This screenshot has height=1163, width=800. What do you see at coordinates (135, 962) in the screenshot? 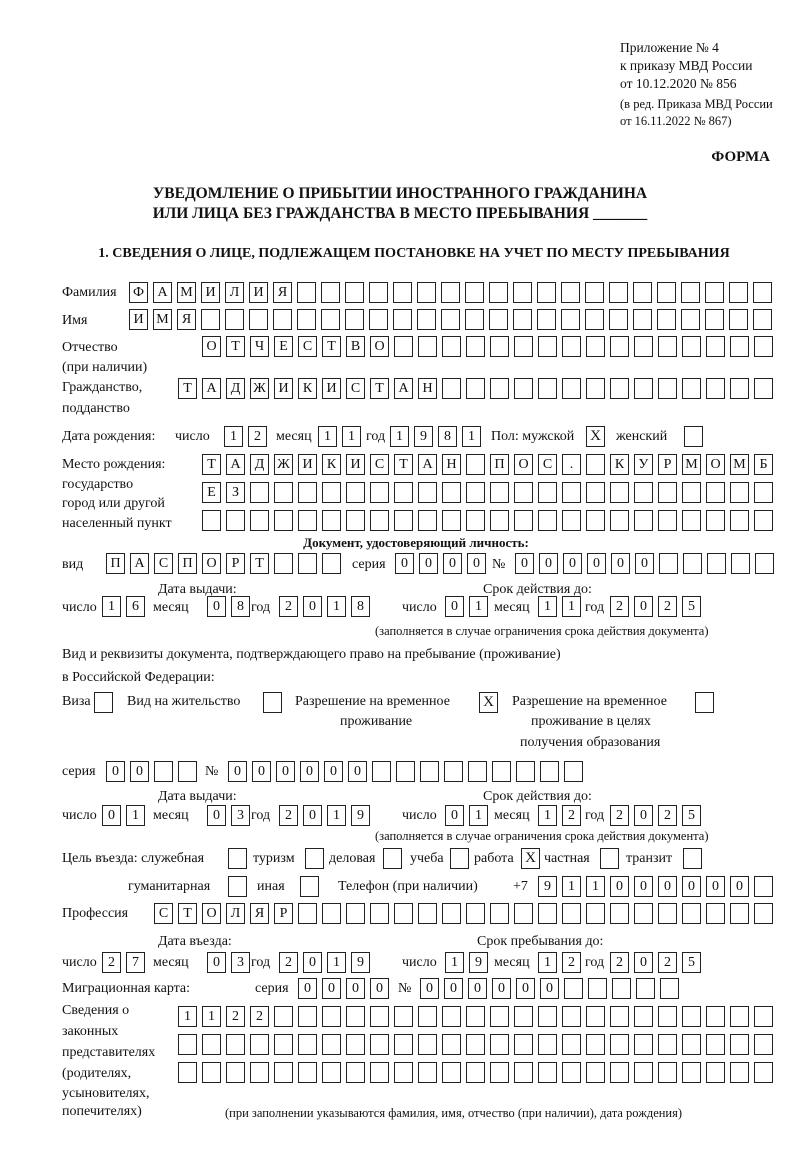
I see `char-box: 7` at bounding box center [135, 962].